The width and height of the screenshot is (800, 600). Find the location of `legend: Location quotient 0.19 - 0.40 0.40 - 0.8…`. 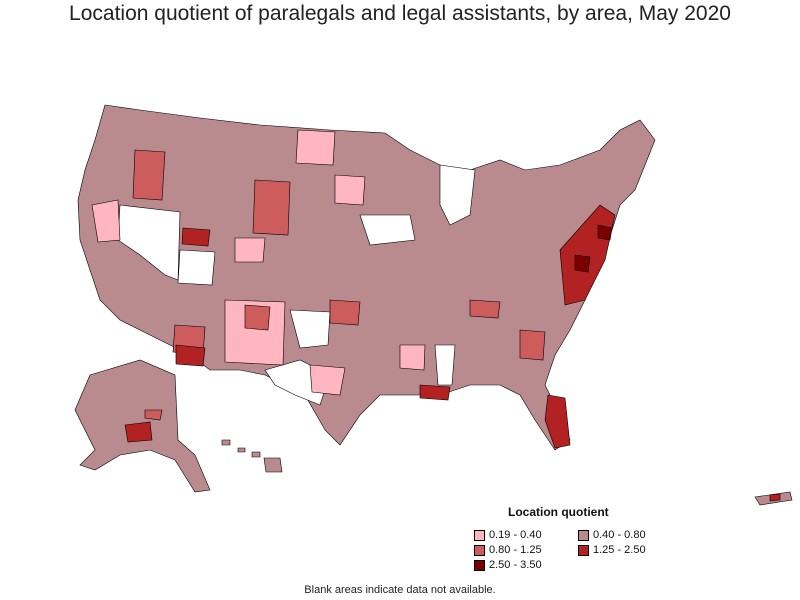

legend: Location quotient 0.19 - 0.40 0.40 - 0.8… is located at coordinates (580, 538).